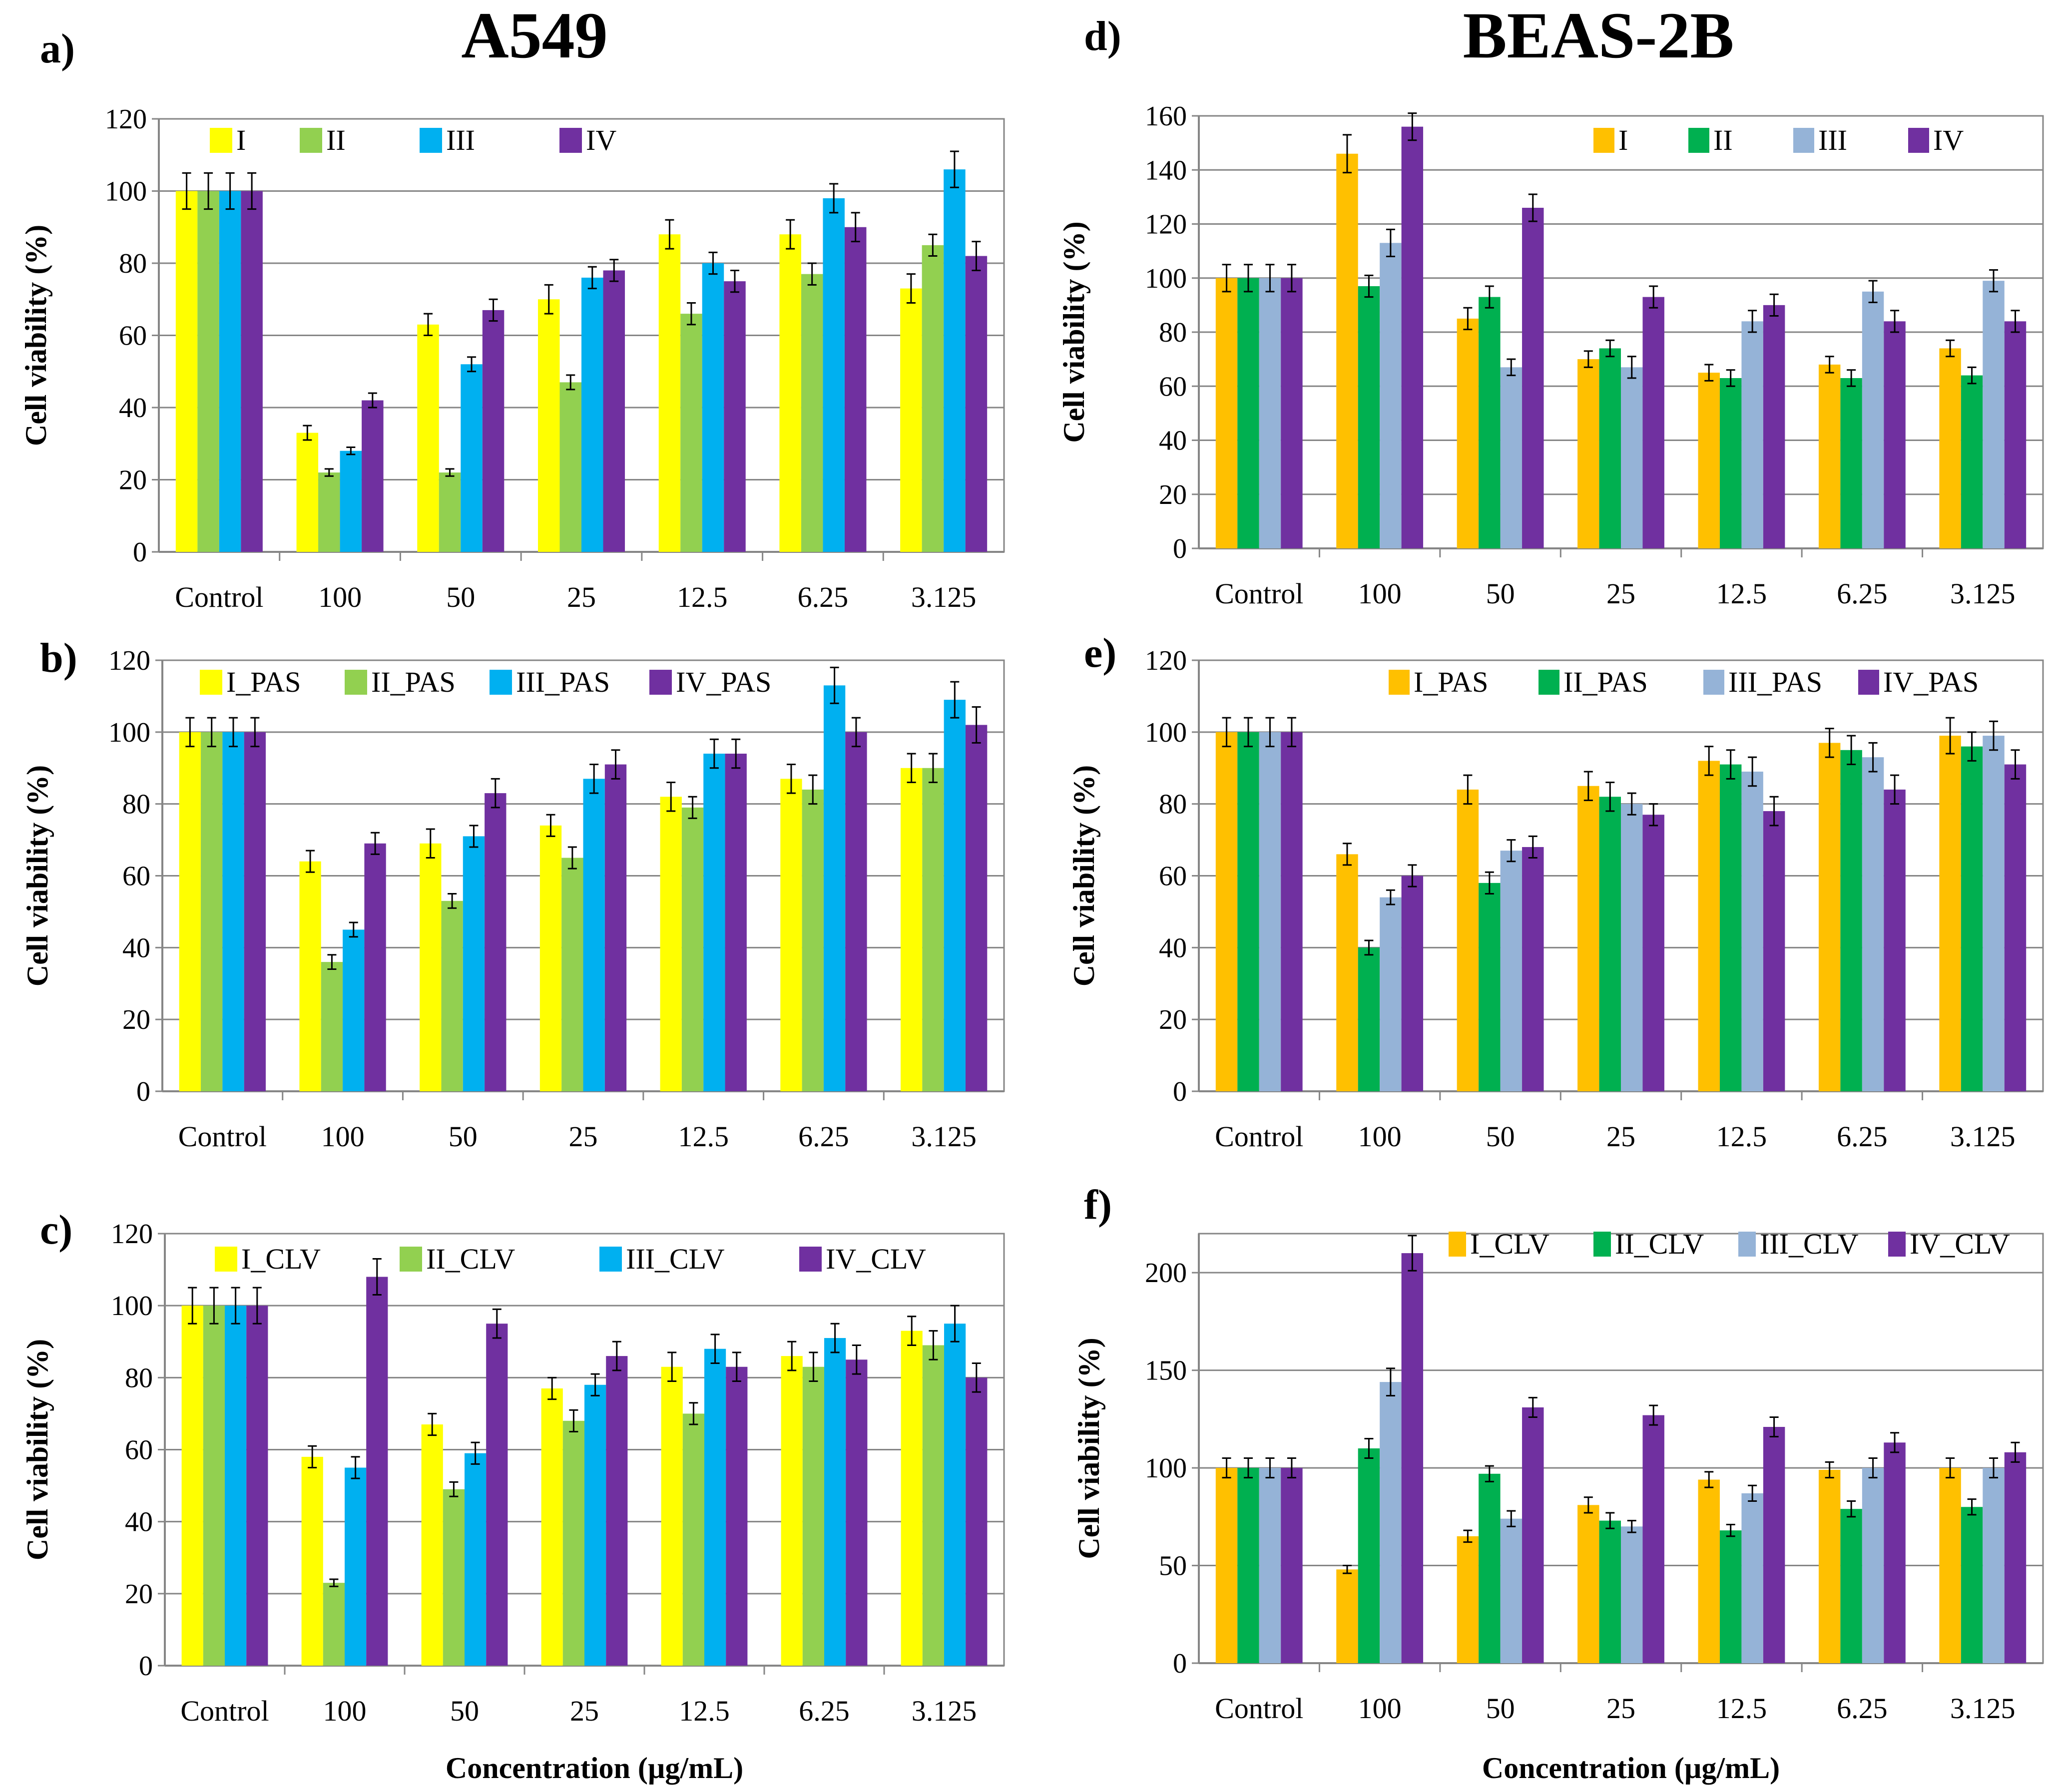 The width and height of the screenshot is (2056, 1792). Describe the element at coordinates (1166, 224) in the screenshot. I see `y-tick-label: 120` at that location.